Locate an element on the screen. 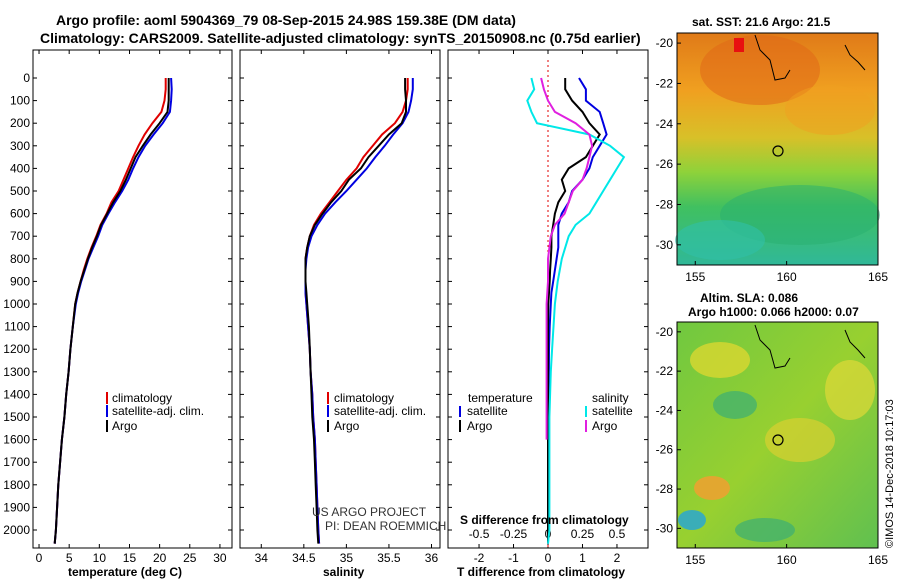 The height and width of the screenshot is (580, 900). depth-tick-label: 1600 is located at coordinates (16, 440).